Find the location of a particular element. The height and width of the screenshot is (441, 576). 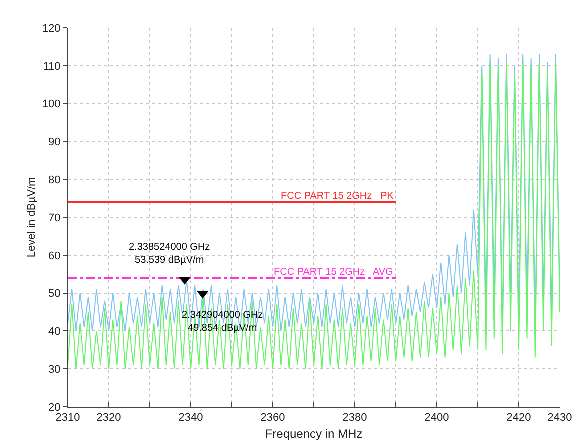

x-tick-label: 2310 is located at coordinates (68, 418).